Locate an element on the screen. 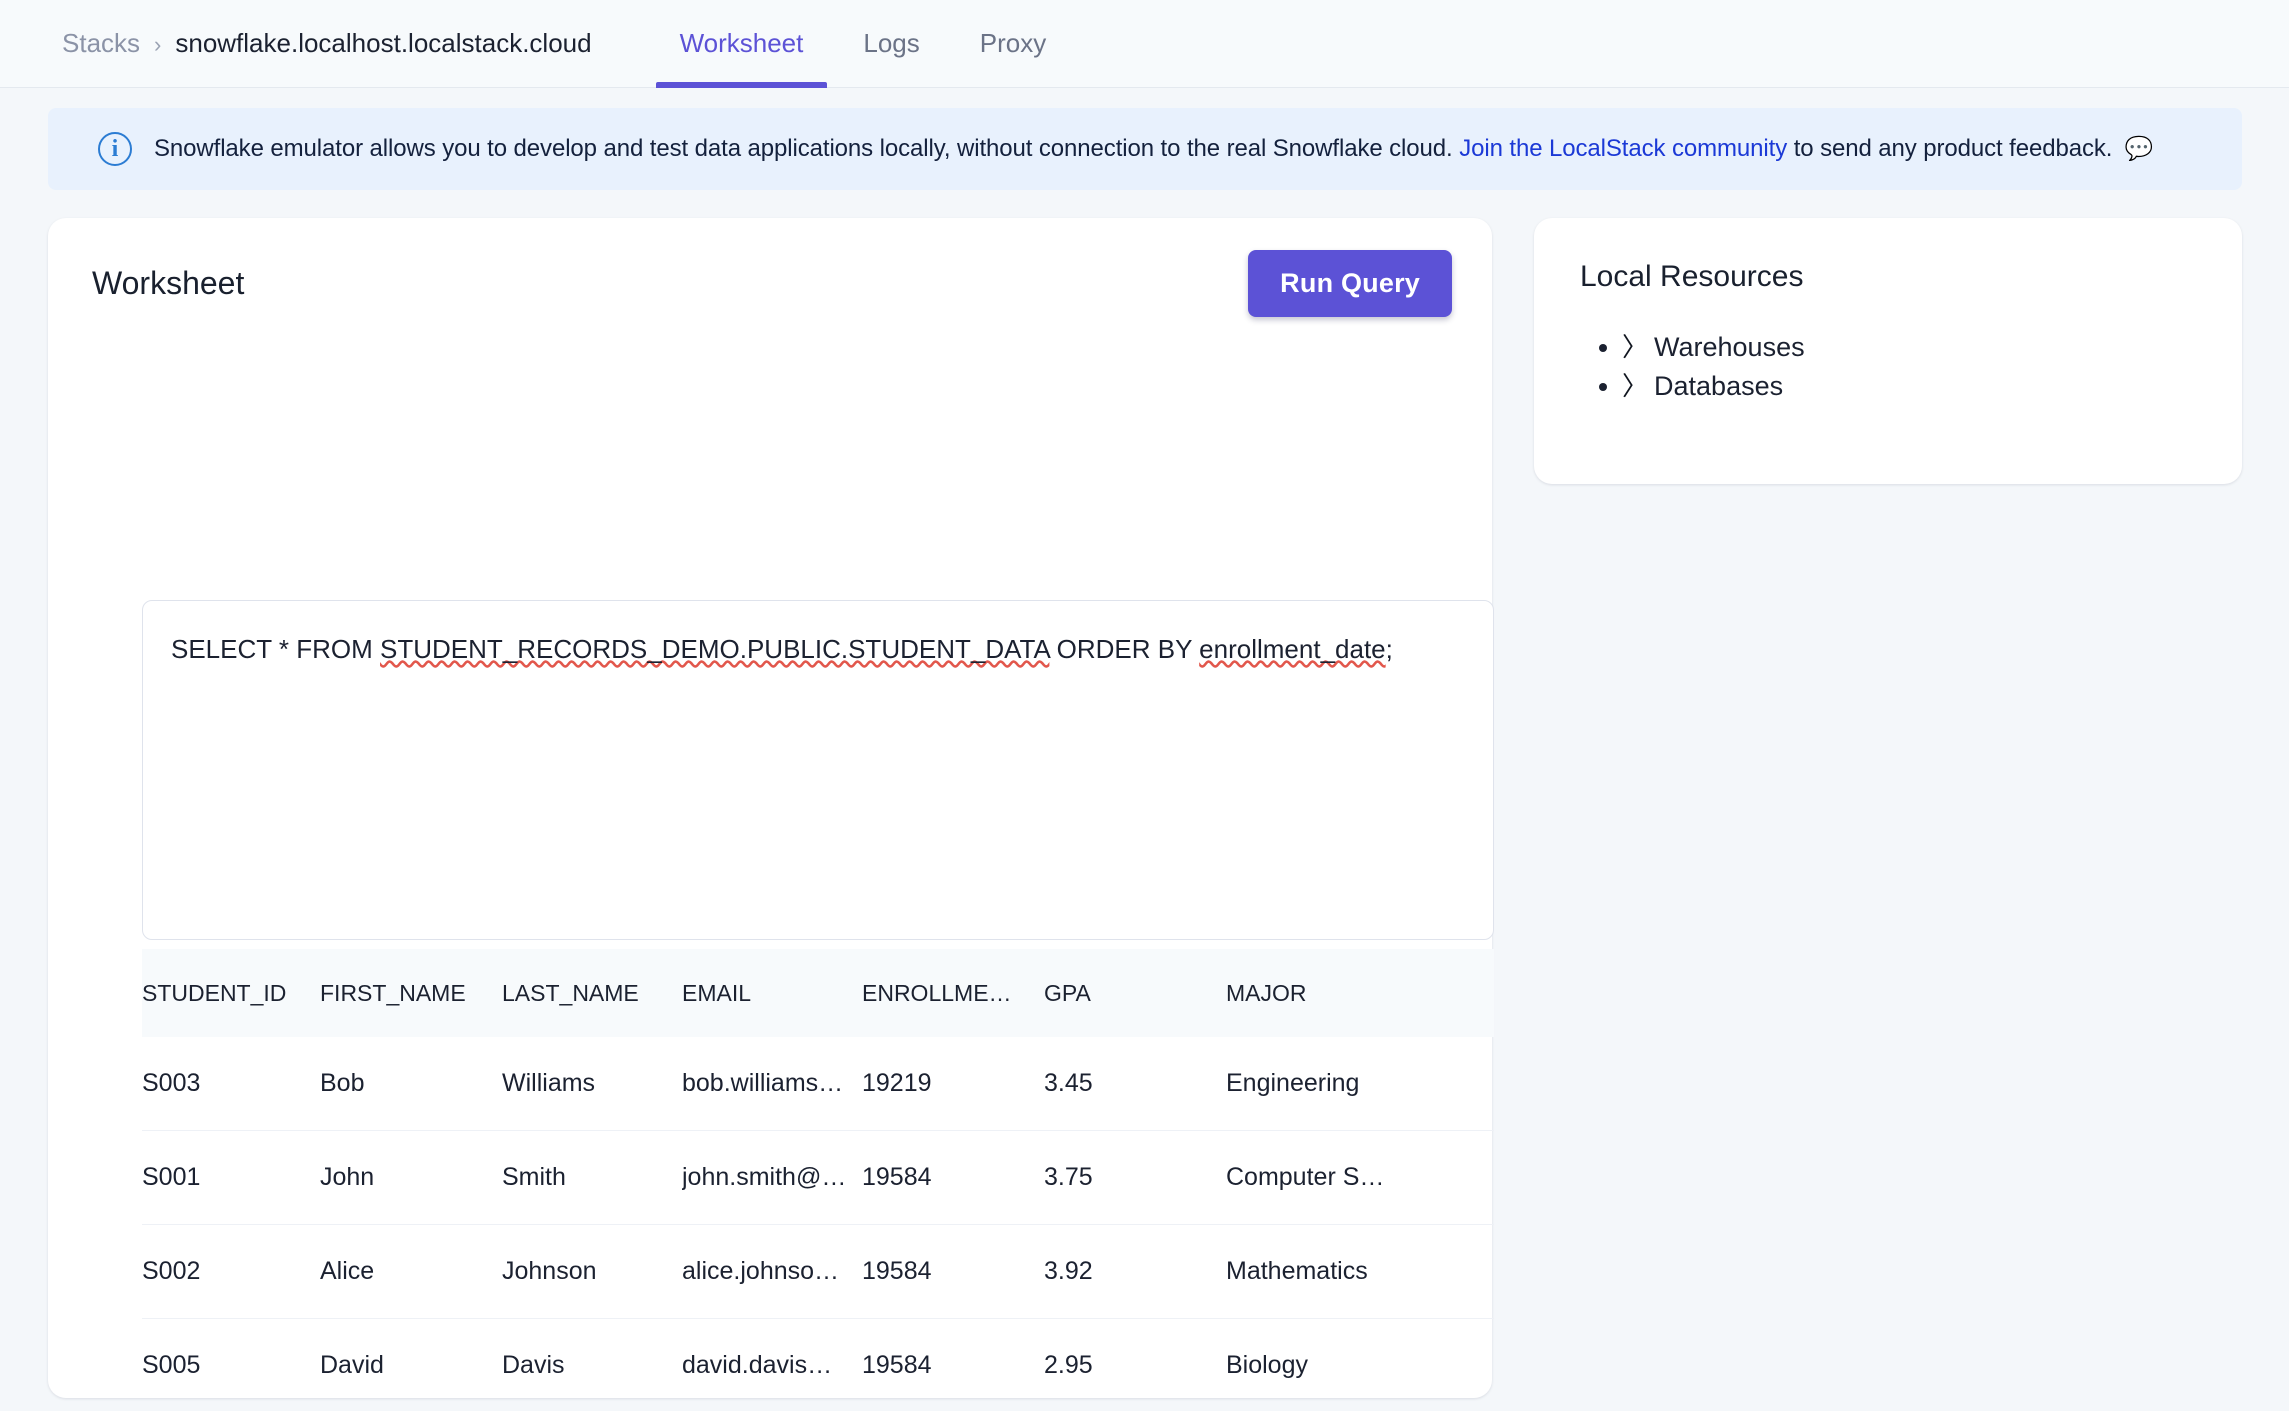  table-cell: 3.92 is located at coordinates (1068, 1271).